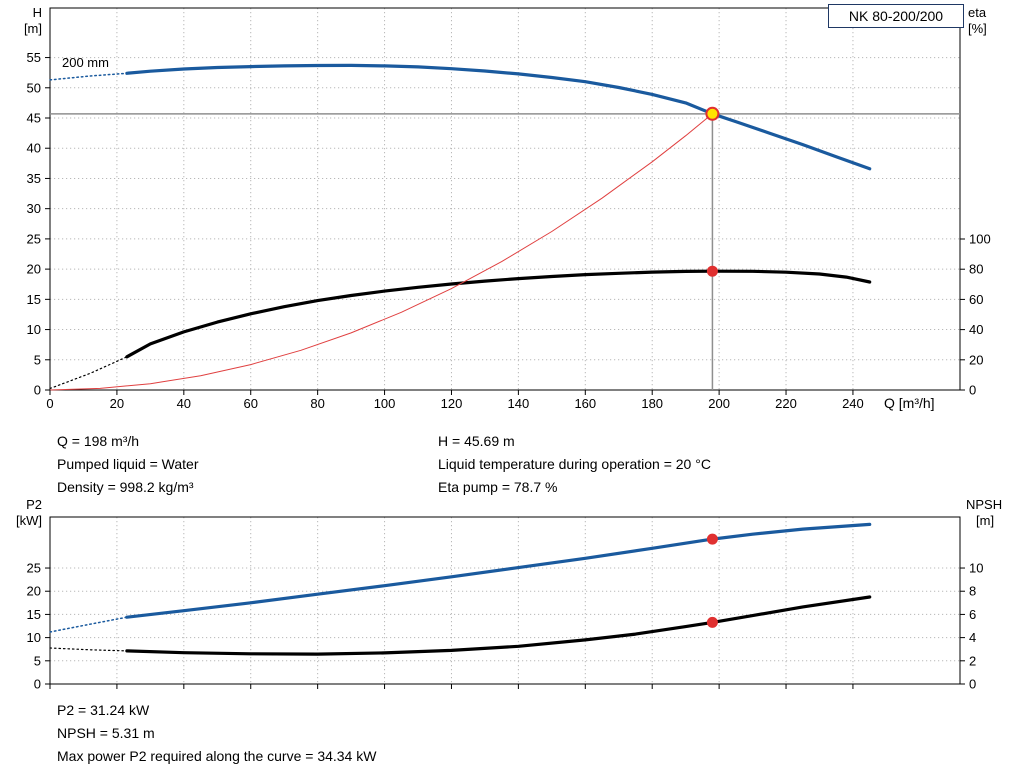  Describe the element at coordinates (251, 403) in the screenshot. I see `x-tick-label: 60` at that location.